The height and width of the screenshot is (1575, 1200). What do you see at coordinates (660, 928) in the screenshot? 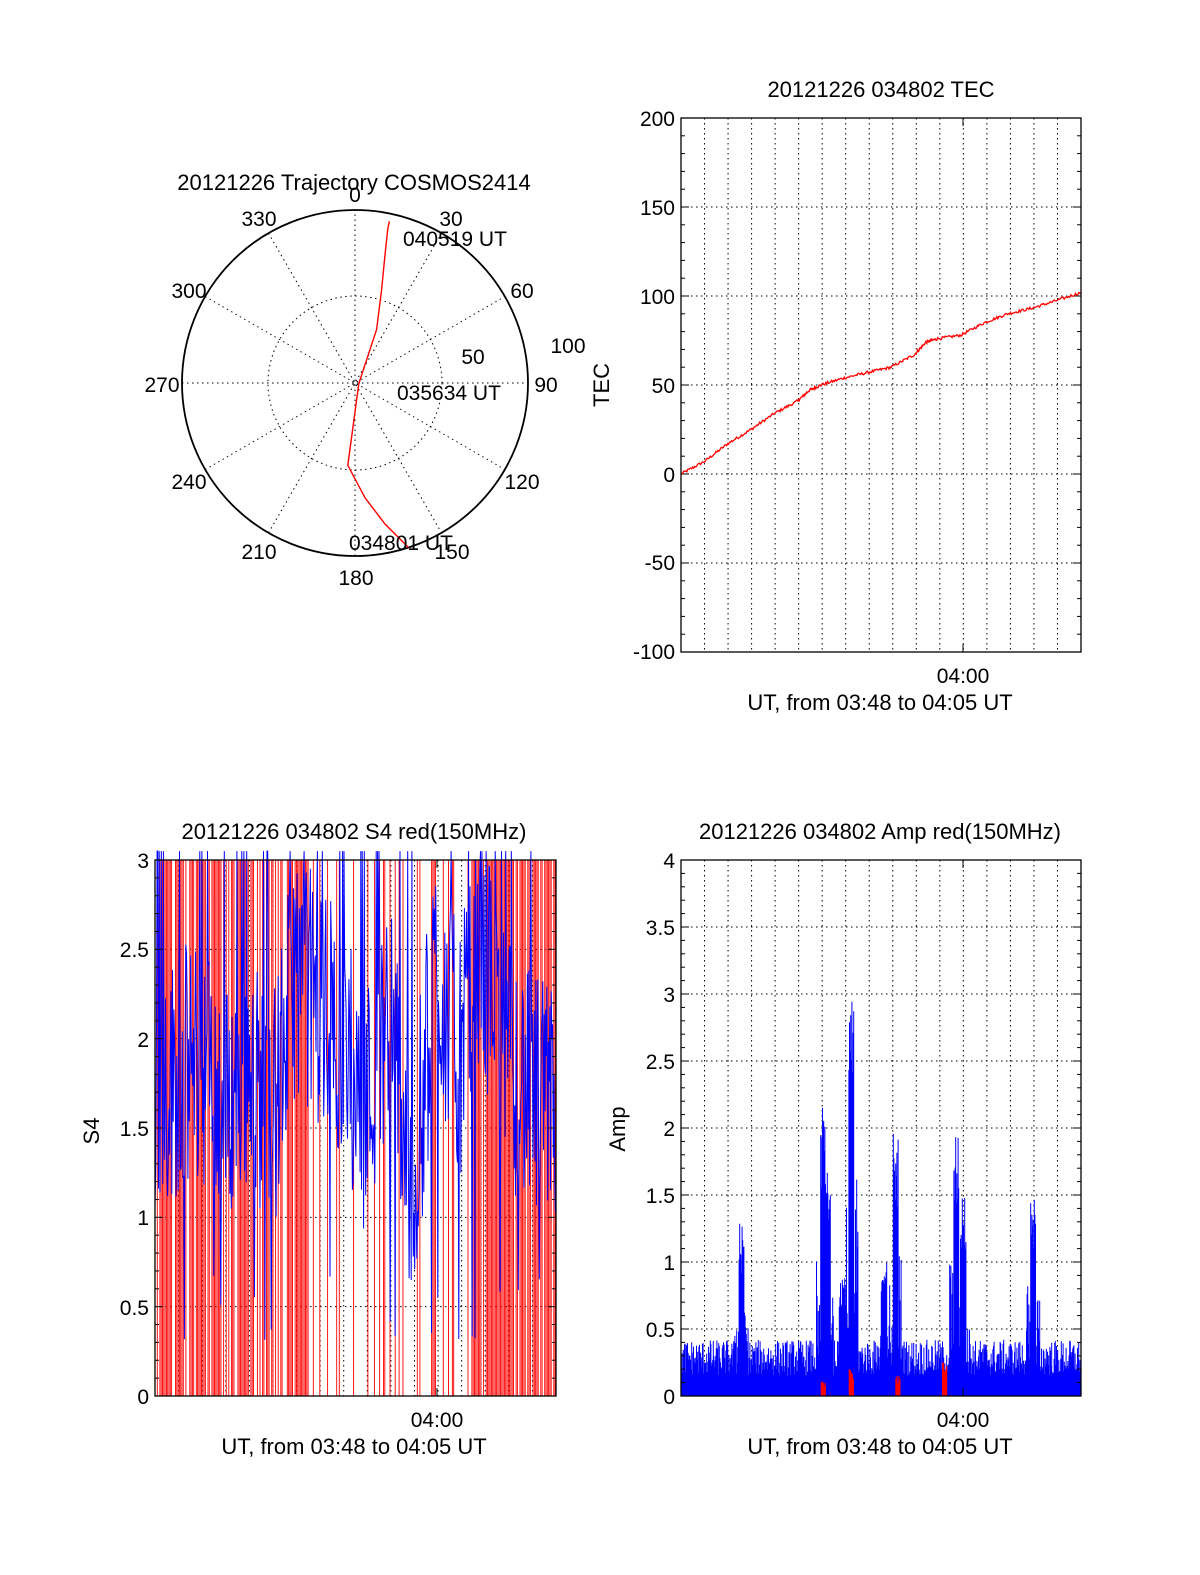
I see `amp-ytick-label: 3.5` at bounding box center [660, 928].